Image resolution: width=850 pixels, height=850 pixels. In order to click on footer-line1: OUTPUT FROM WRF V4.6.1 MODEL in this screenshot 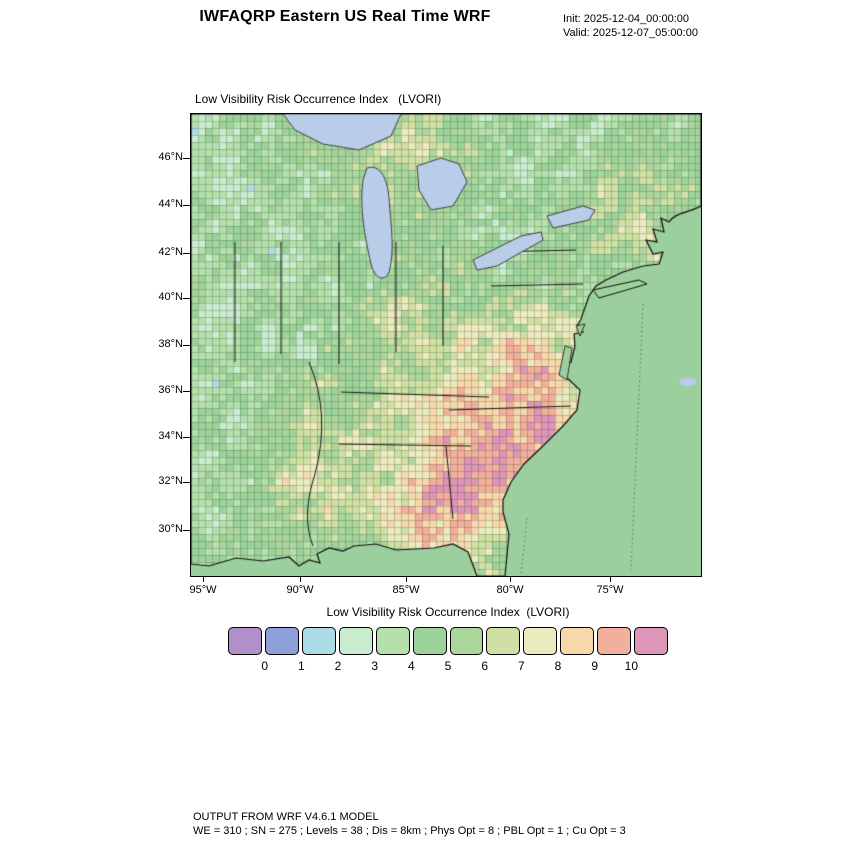, I will do `click(286, 817)`.